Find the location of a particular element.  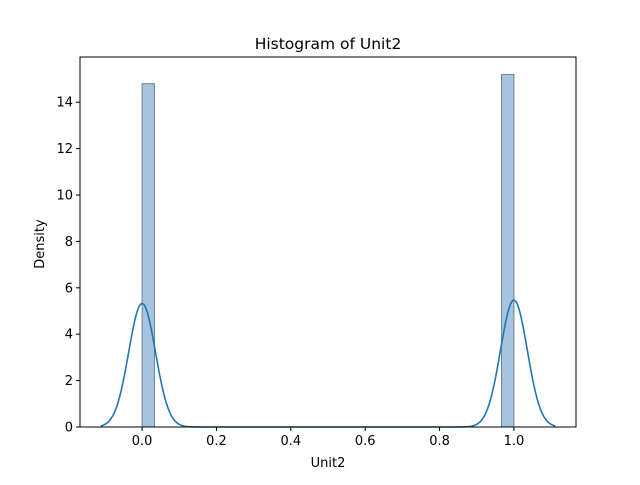

y-tick-label: 10 is located at coordinates (64, 196).